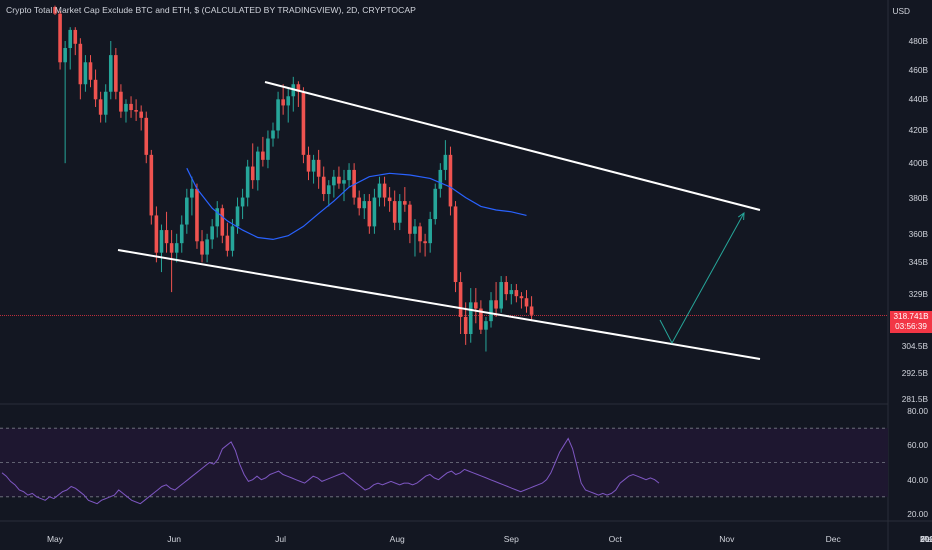  What do you see at coordinates (914, 346) in the screenshot?
I see `price-axis-tick: 304.5B` at bounding box center [914, 346].